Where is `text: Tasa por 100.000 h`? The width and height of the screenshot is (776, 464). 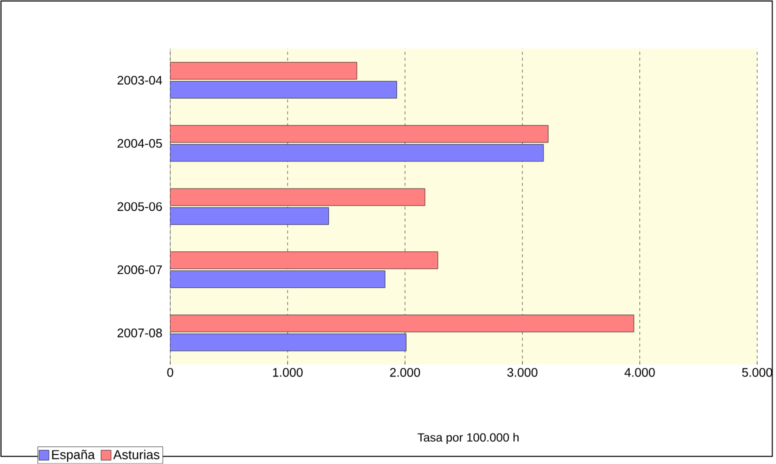 text: Tasa por 100.000 h is located at coordinates (468, 438).